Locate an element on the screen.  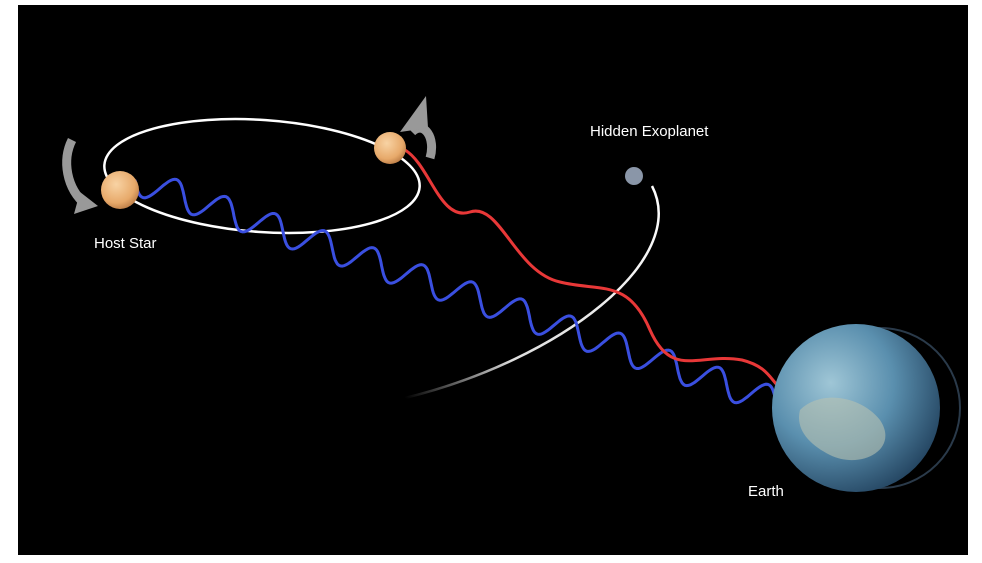
host-star-moved is located at coordinates (390, 148).